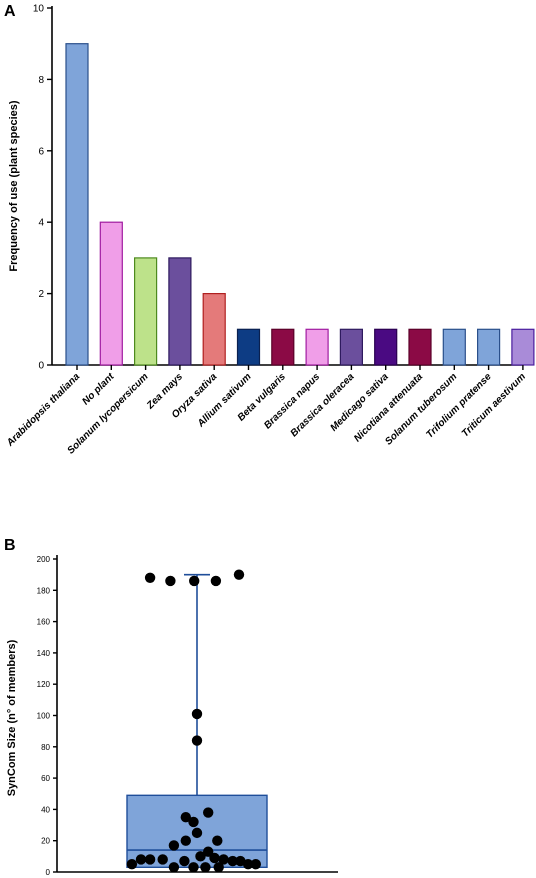 This screenshot has width=536, height=878. Describe the element at coordinates (48, 872) in the screenshot. I see `panel-b-y-tick-label: 0` at that location.